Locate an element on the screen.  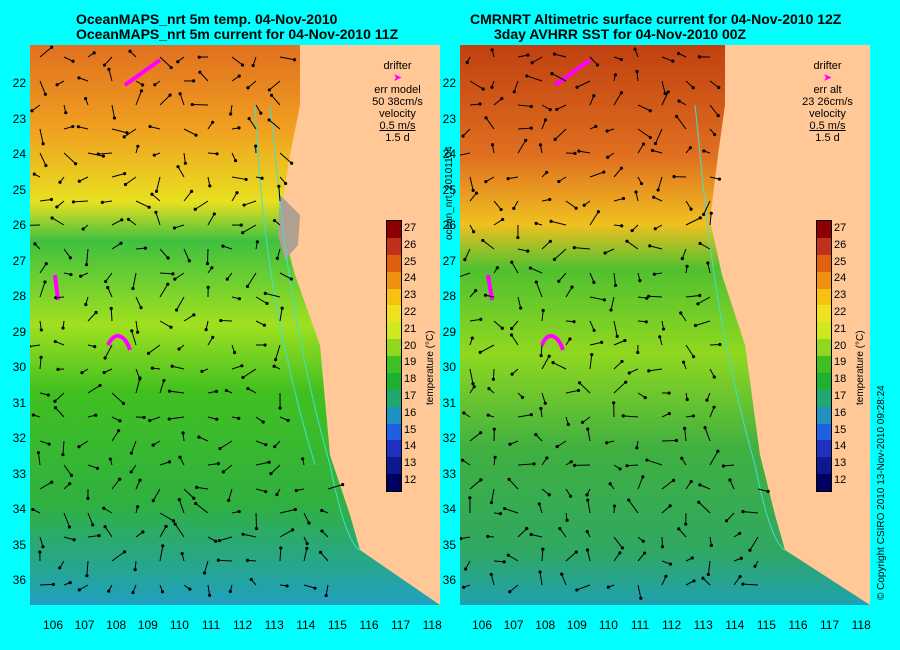
colorbar-tick-label: 19 is located at coordinates (840, 362).